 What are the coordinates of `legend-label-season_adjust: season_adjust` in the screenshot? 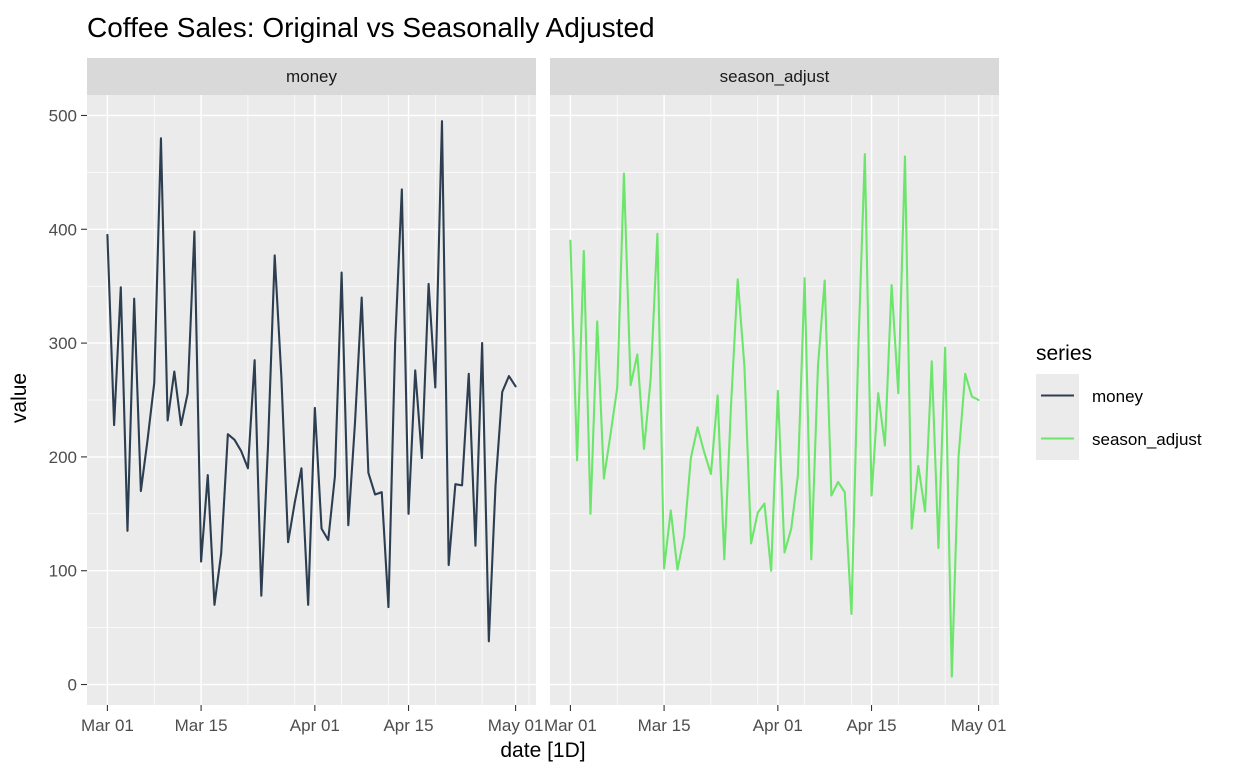 It's located at (1147, 439).